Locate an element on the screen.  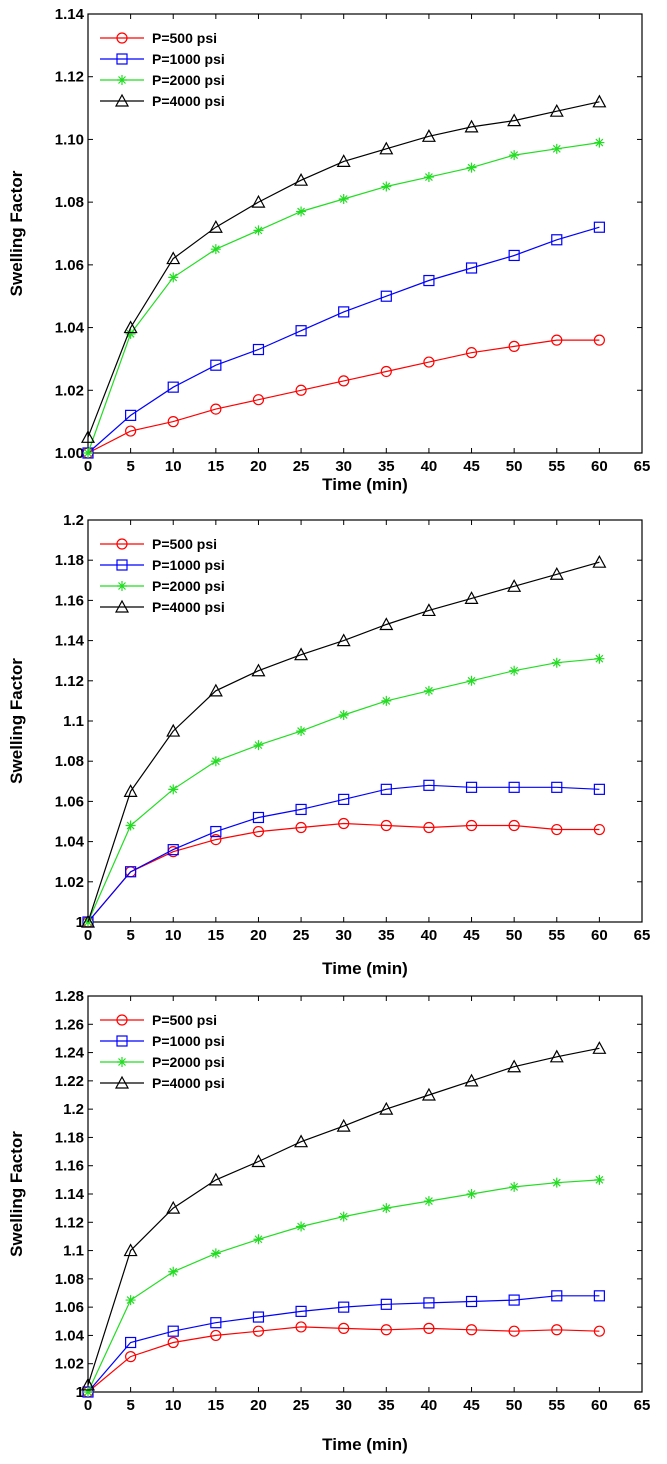
legend: P=500 psi P=1000 psi P=2000 psi P=4000 psi is located at coordinates (162, 575).